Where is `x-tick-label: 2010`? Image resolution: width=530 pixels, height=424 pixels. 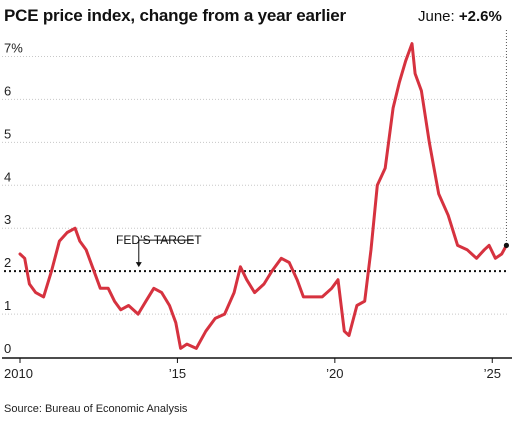
x-tick-label: 2010 is located at coordinates (18, 373).